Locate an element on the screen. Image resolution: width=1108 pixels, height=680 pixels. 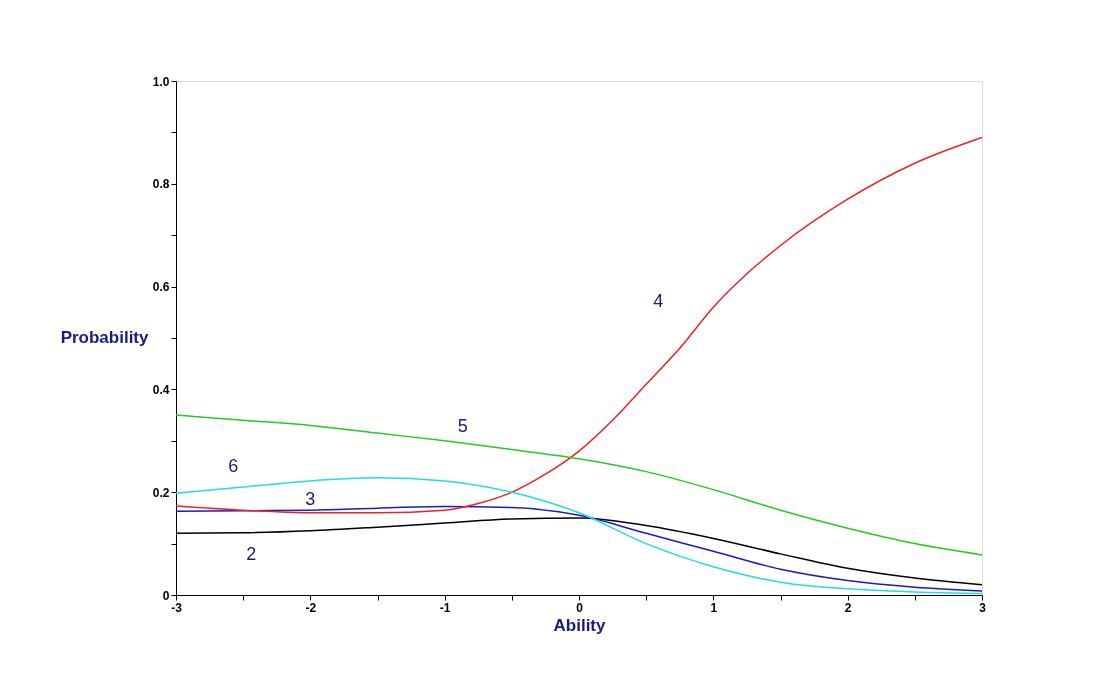
x-tick-label: 3 is located at coordinates (983, 607).